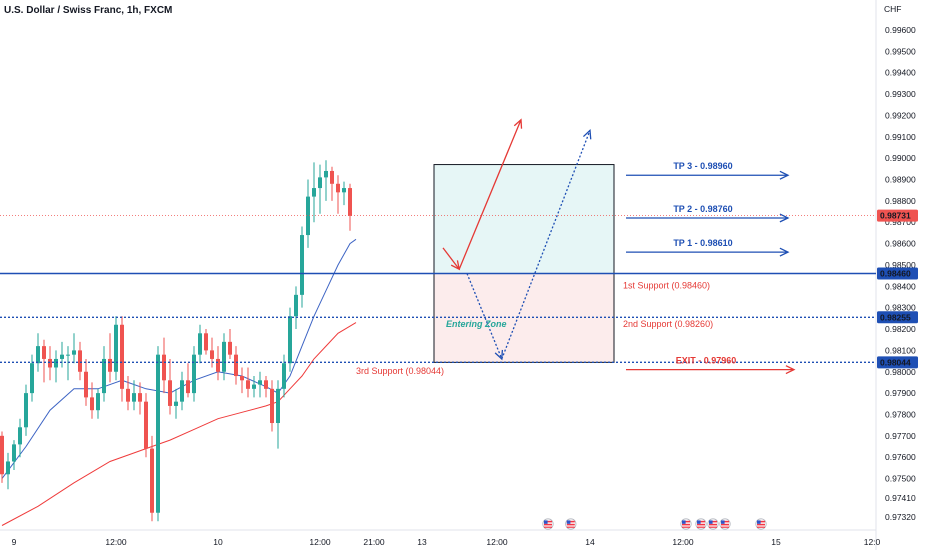 The image size is (932, 550). What do you see at coordinates (897, 317) in the screenshot?
I see `price-badge: 0.98255` at bounding box center [897, 317].